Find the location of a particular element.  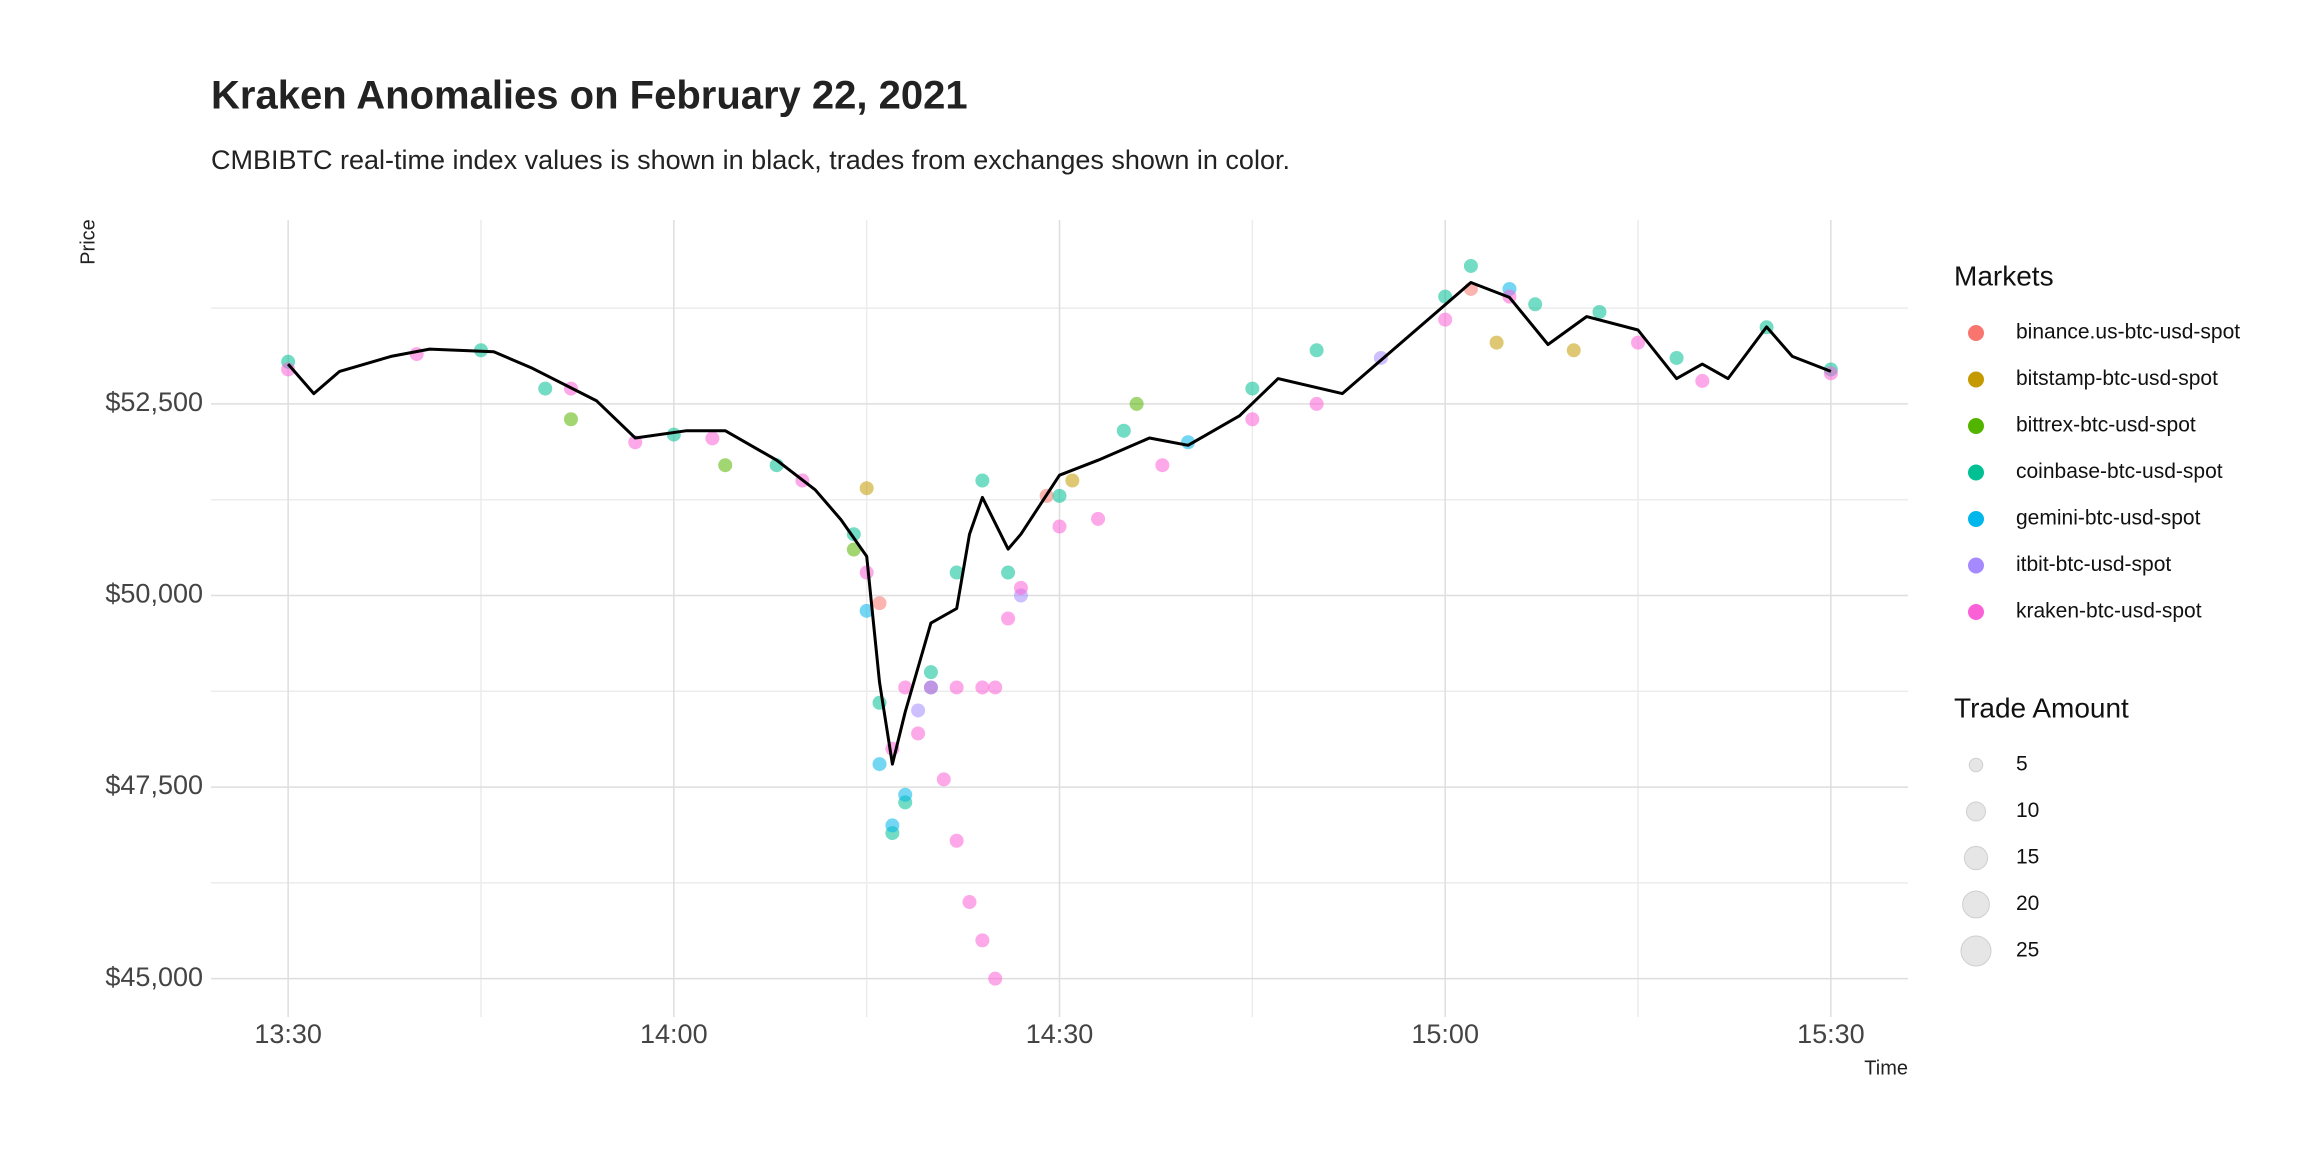

y-tick-label: $45,000 is located at coordinates (154, 977).